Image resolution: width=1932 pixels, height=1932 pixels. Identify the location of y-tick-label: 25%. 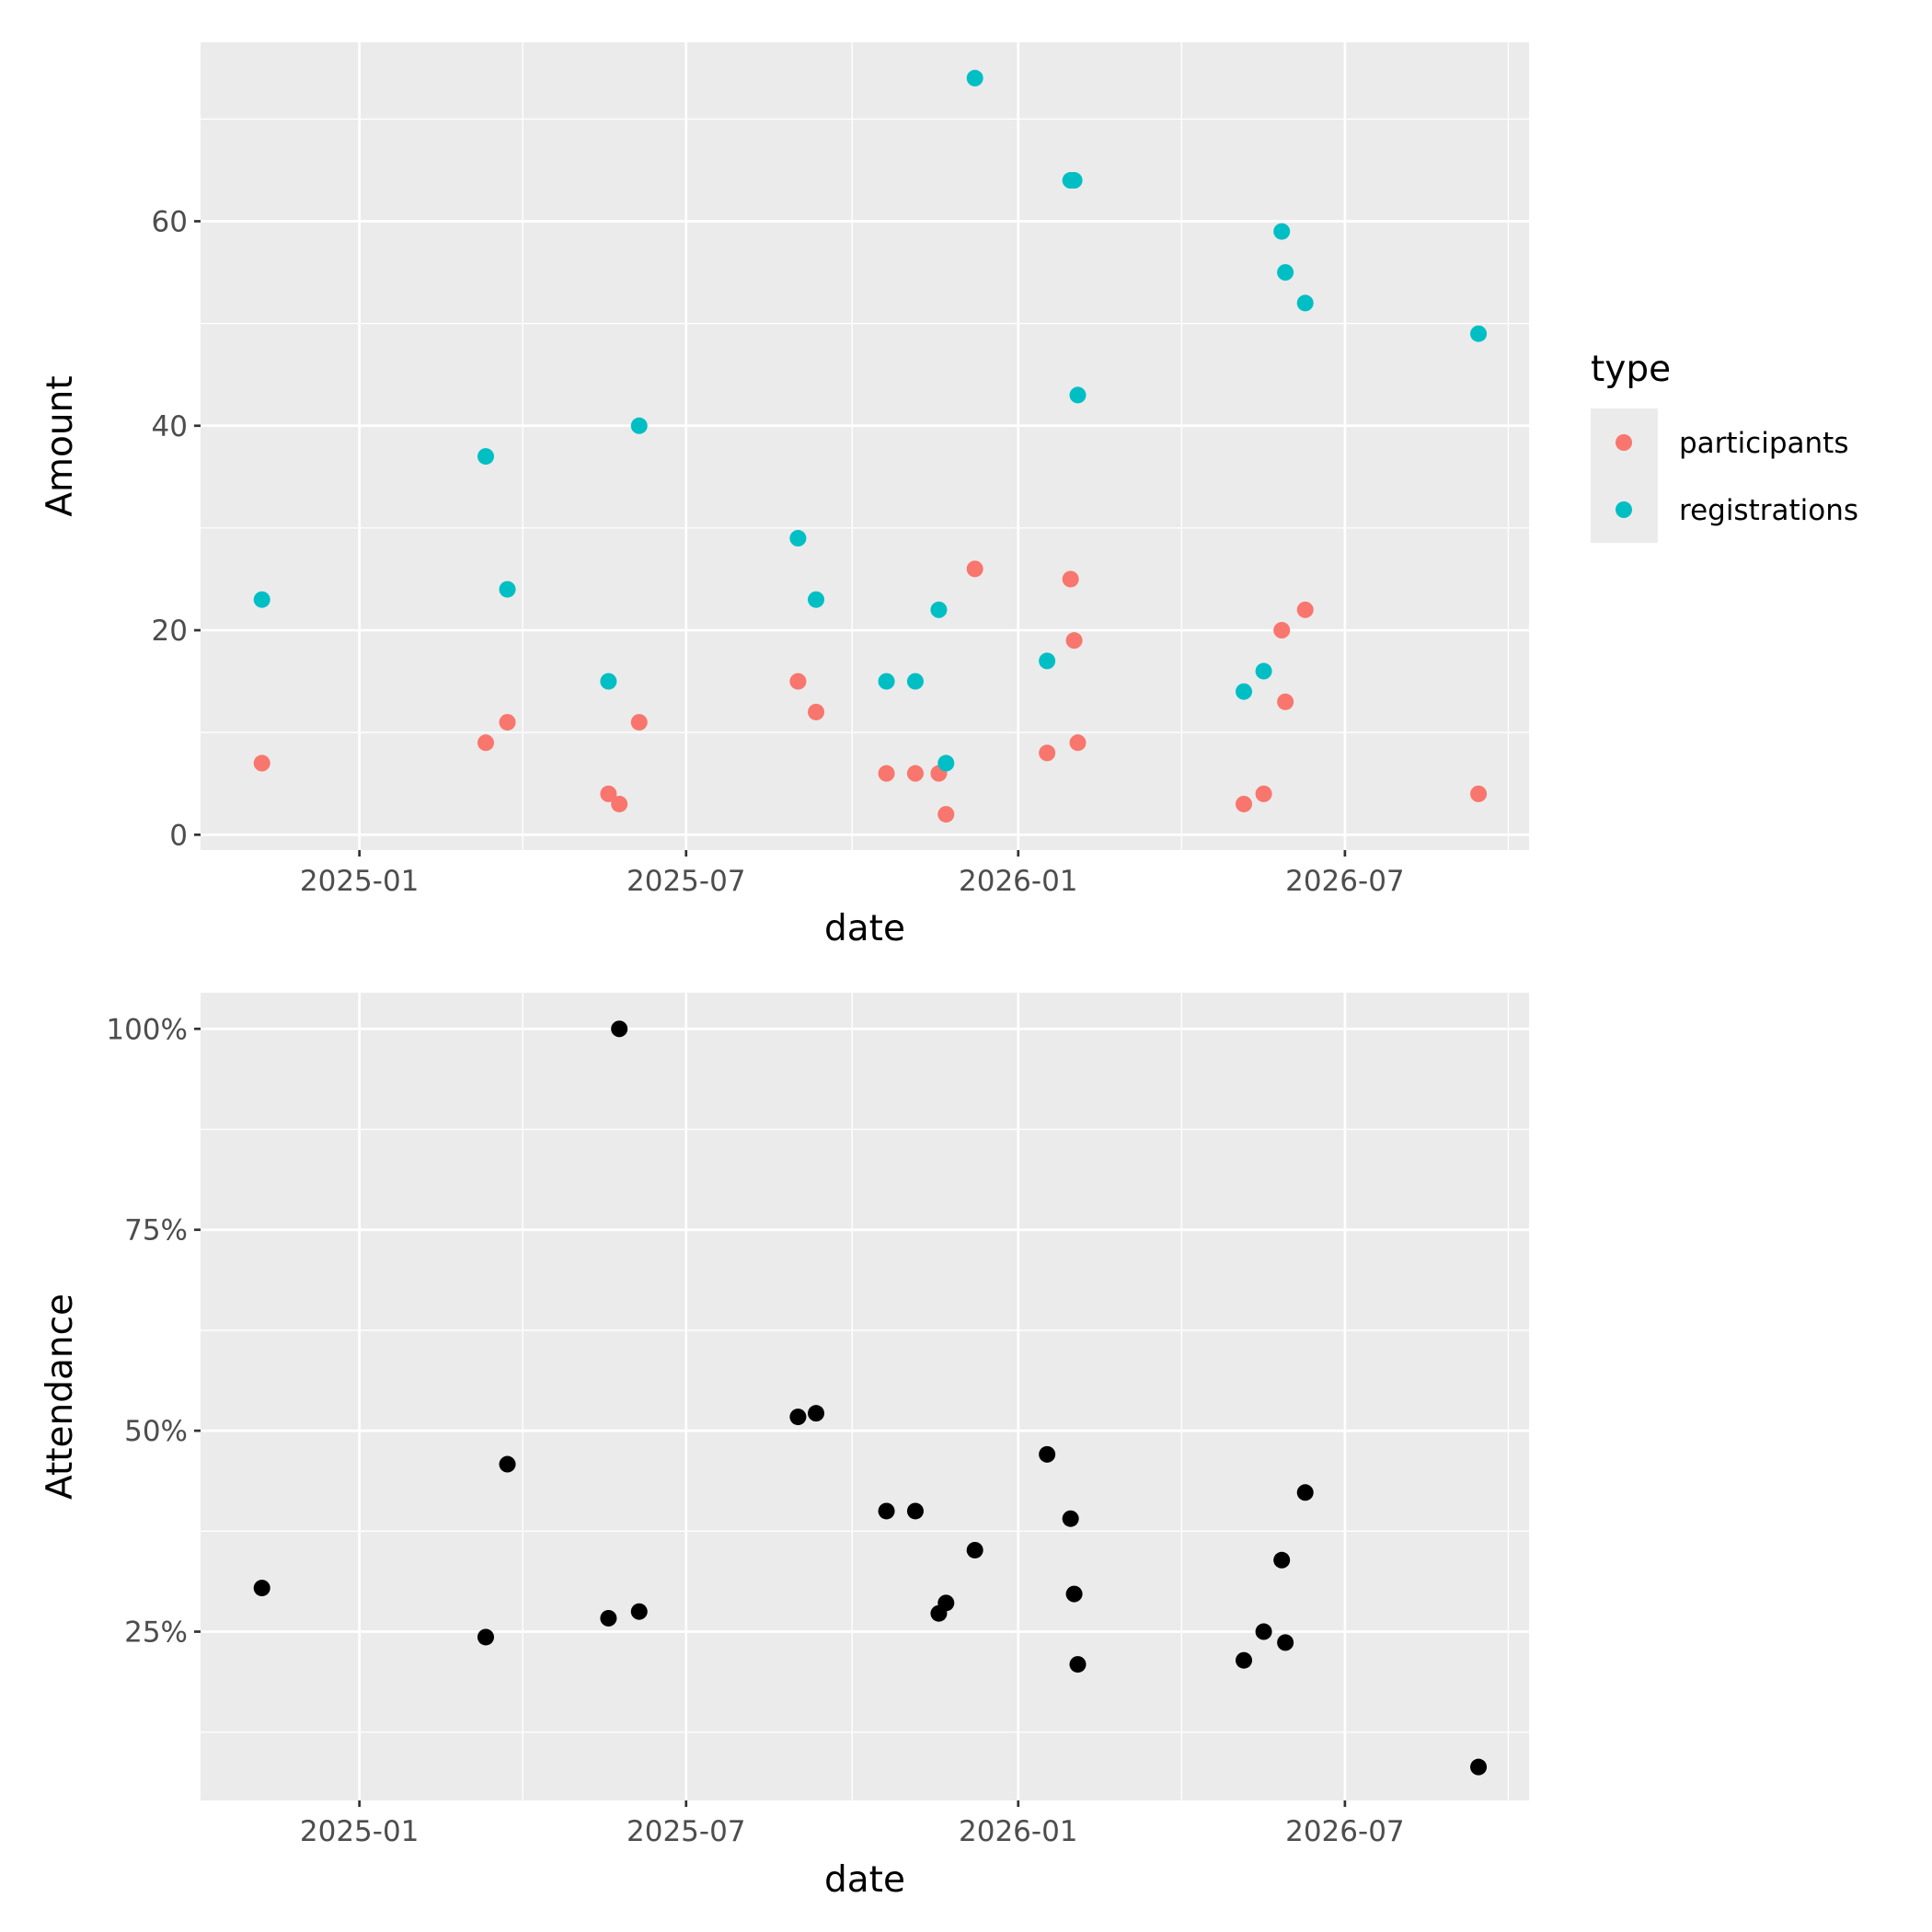
(156, 1633).